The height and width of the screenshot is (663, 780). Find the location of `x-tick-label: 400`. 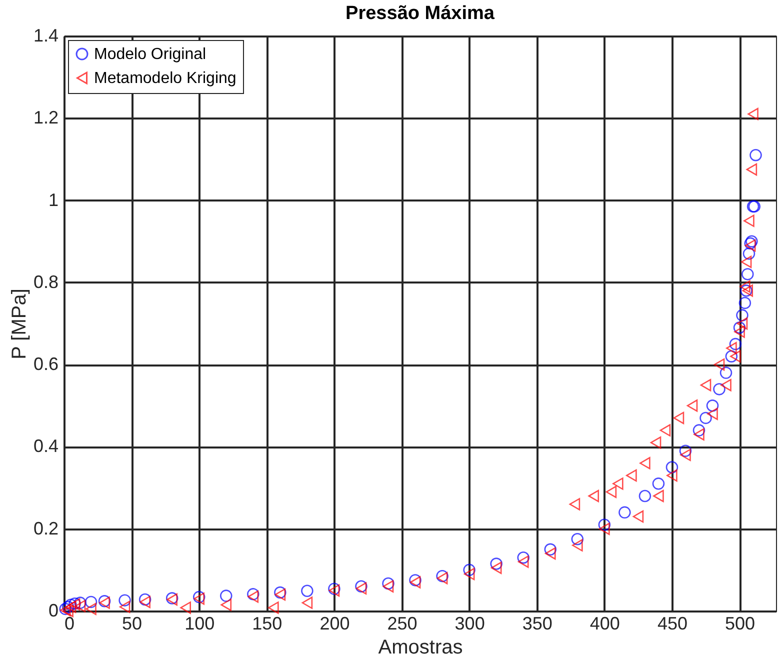

x-tick-label: 400 is located at coordinates (605, 624).